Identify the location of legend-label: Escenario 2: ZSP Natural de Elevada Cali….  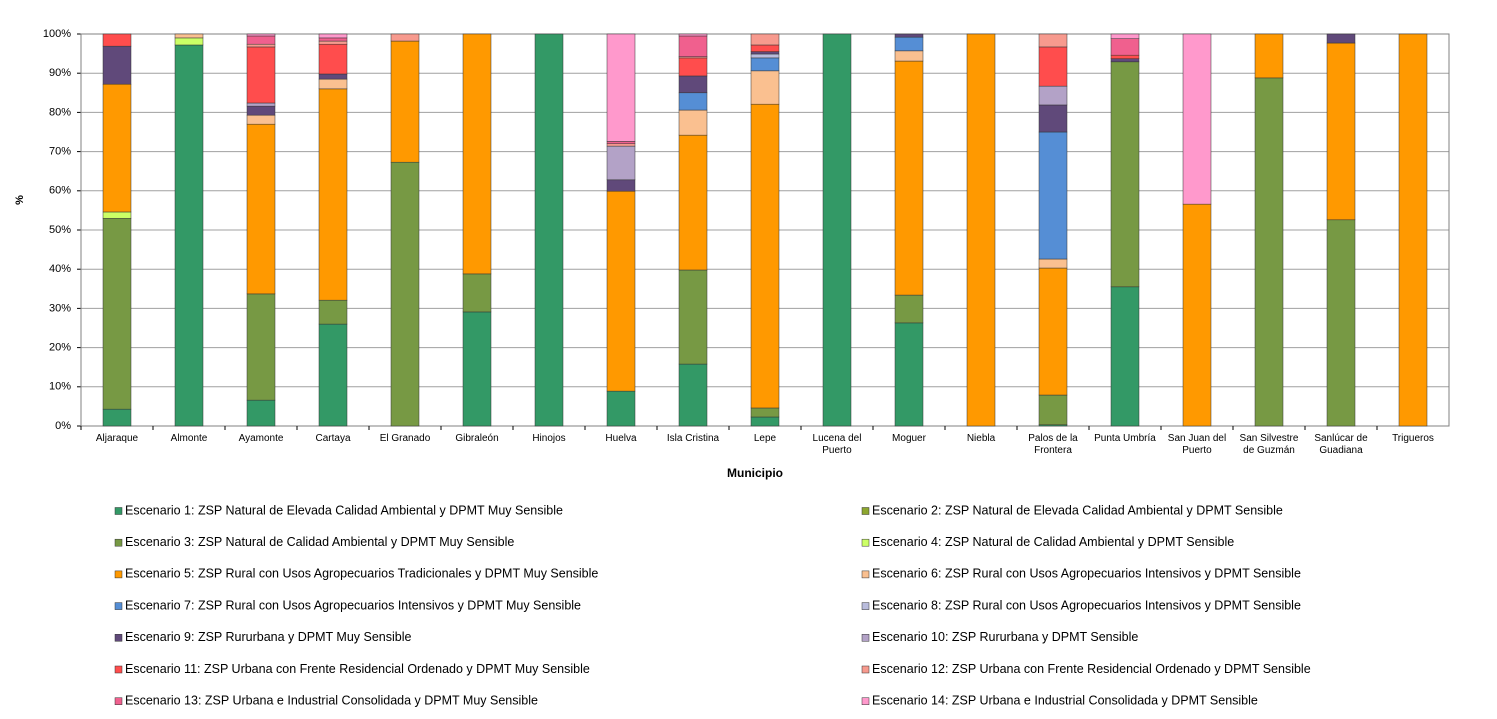
(1077, 510).